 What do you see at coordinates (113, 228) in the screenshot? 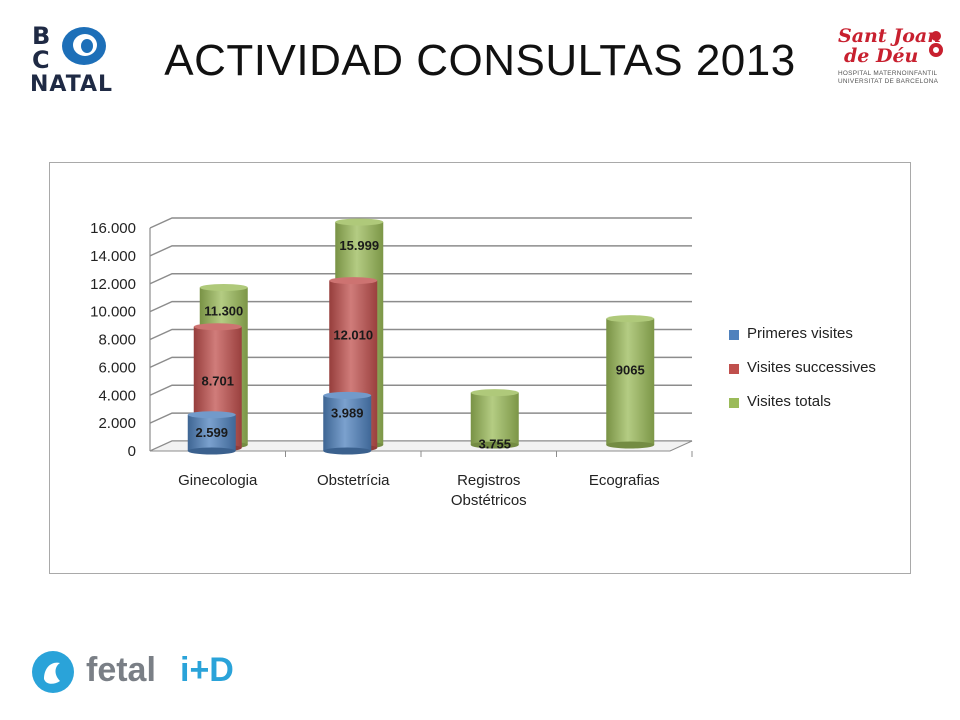
I see `y-tick-label: 16.000` at bounding box center [113, 228].